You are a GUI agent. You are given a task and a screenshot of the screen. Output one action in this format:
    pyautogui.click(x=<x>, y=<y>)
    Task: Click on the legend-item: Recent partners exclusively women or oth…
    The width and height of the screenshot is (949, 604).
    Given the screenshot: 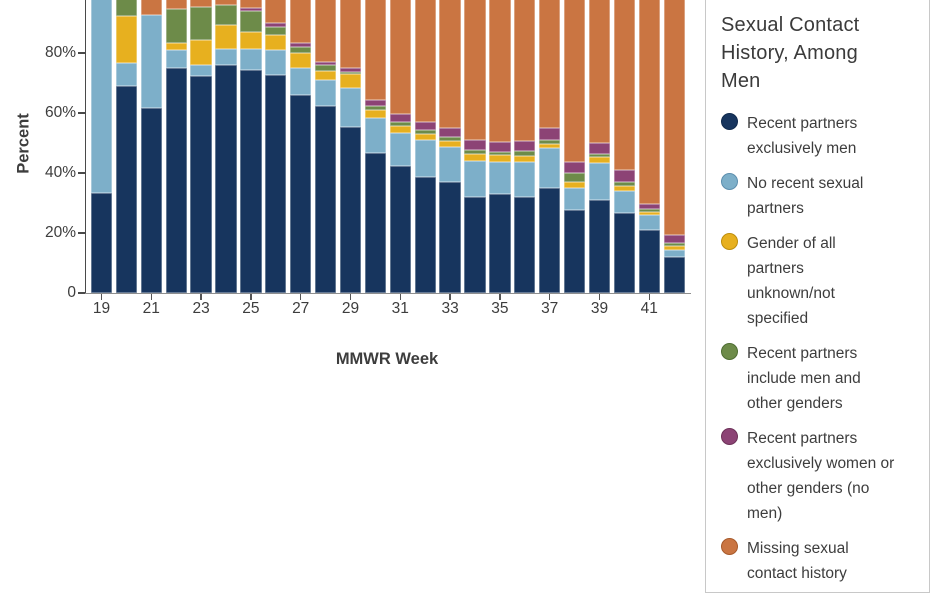 What is the action you would take?
    pyautogui.click(x=821, y=476)
    